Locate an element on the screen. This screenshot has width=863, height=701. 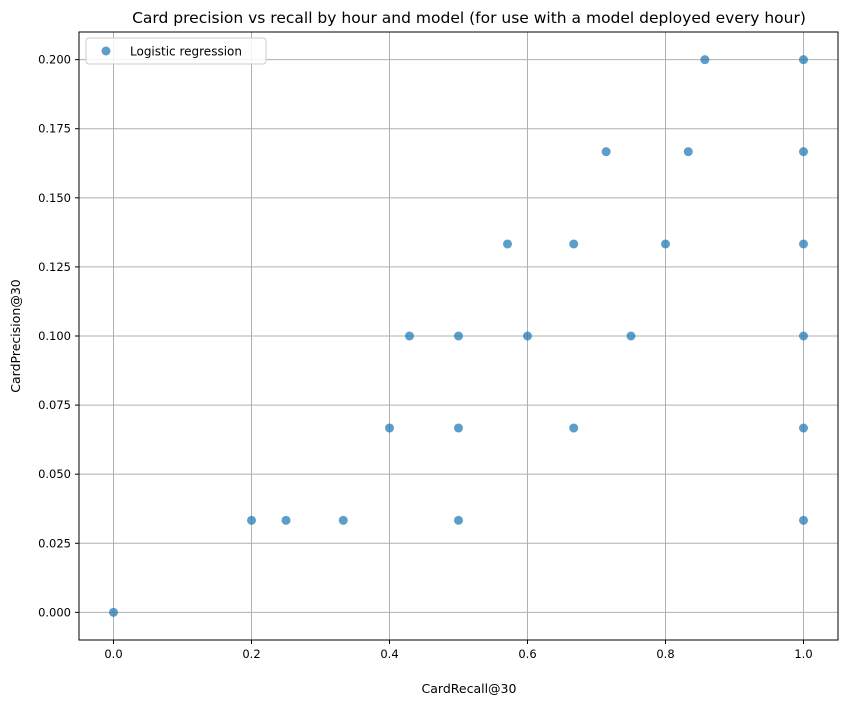
x-tick-label: 1.0 is located at coordinates (803, 654).